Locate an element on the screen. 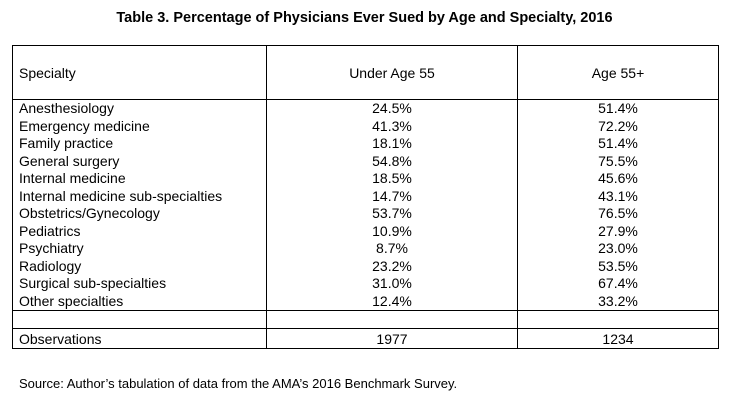  table-row: Other specialties 12.4% 33.2% is located at coordinates (365, 301).